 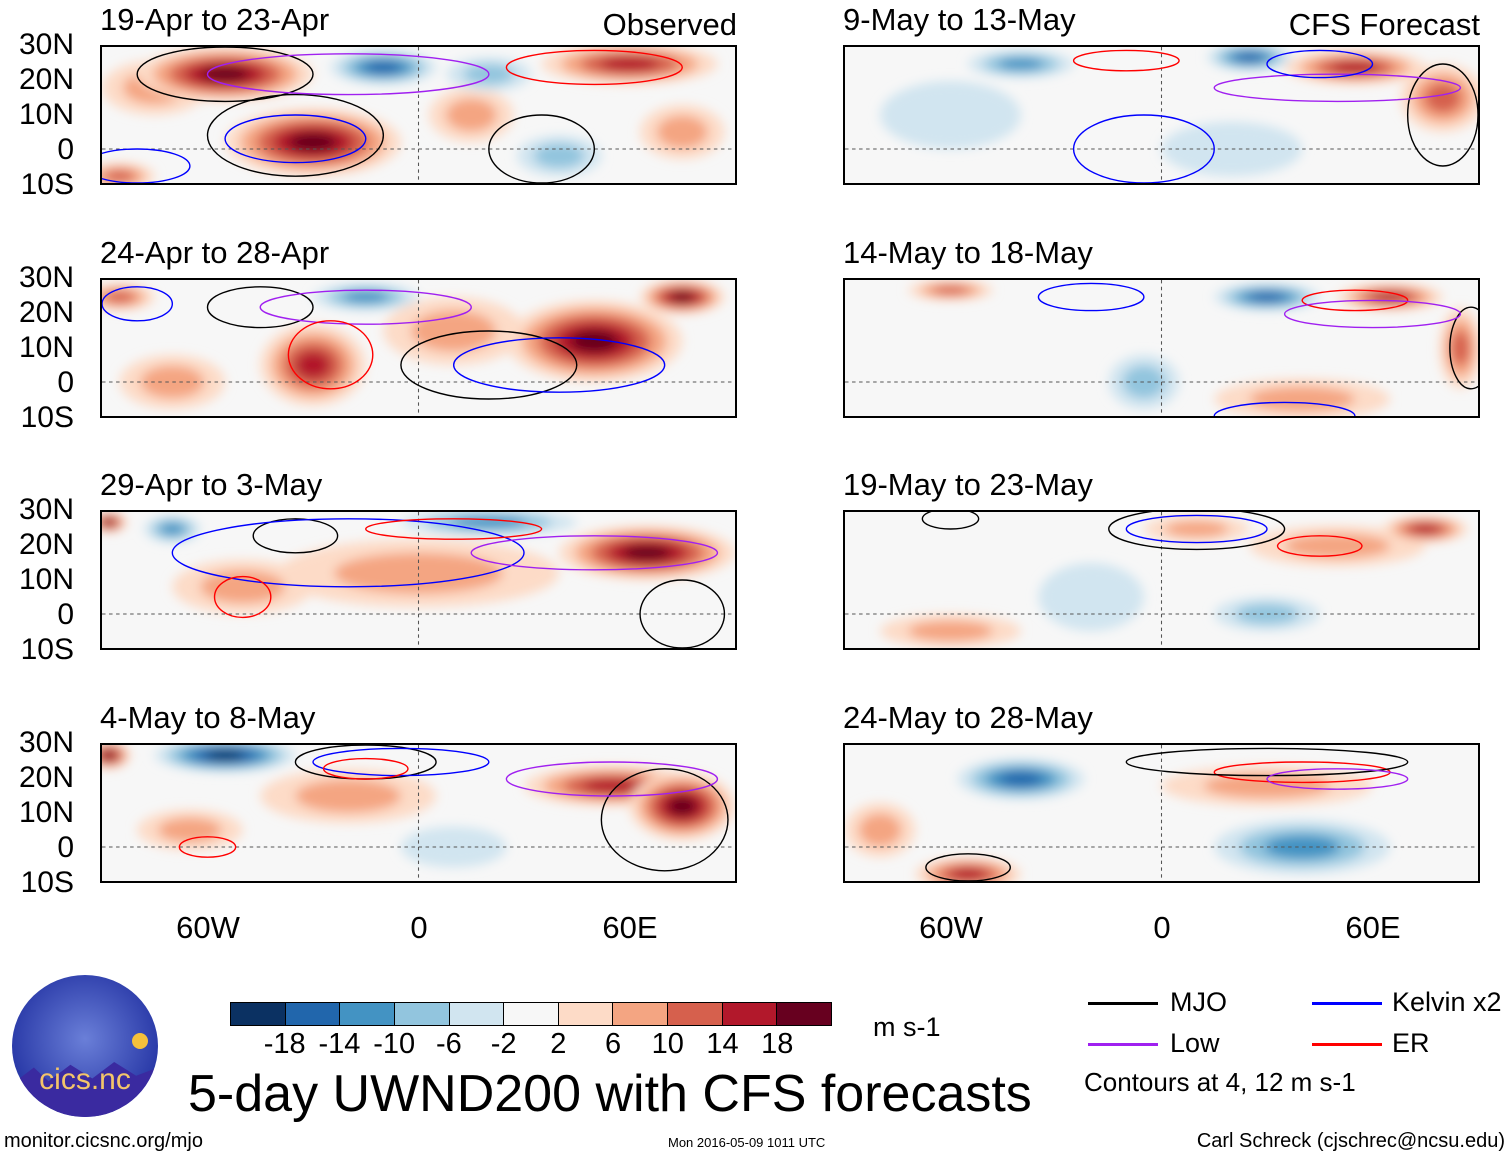 I want to click on panel-title: 9-May to 13-May, so click(x=959, y=19).